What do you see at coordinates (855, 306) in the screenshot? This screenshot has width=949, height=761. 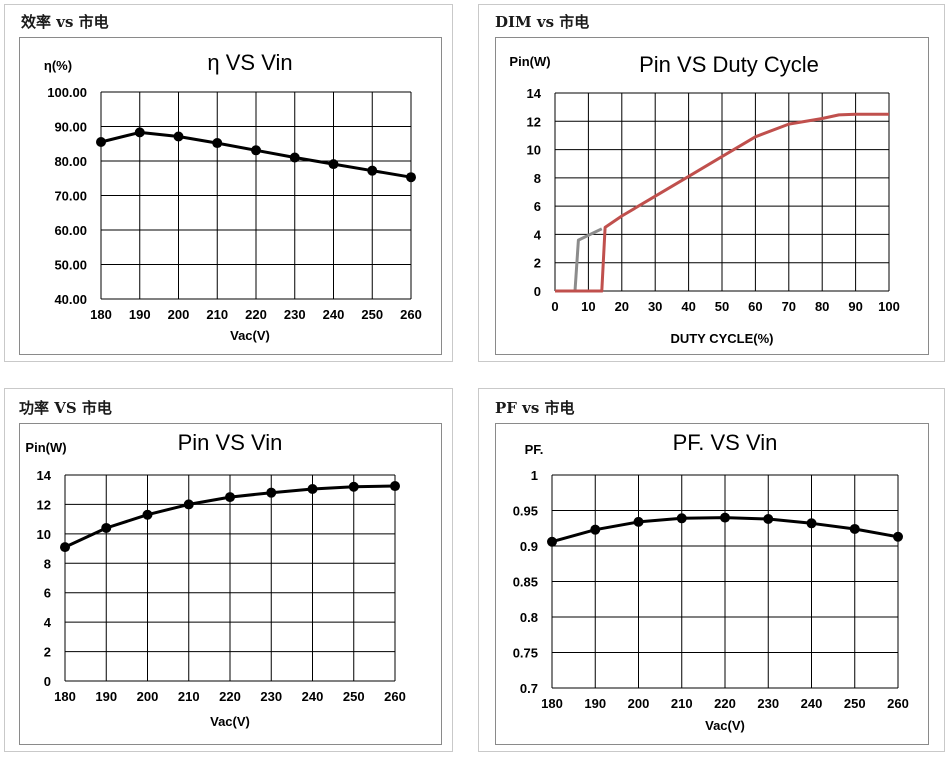 I see `x-tick-label: 90` at bounding box center [855, 306].